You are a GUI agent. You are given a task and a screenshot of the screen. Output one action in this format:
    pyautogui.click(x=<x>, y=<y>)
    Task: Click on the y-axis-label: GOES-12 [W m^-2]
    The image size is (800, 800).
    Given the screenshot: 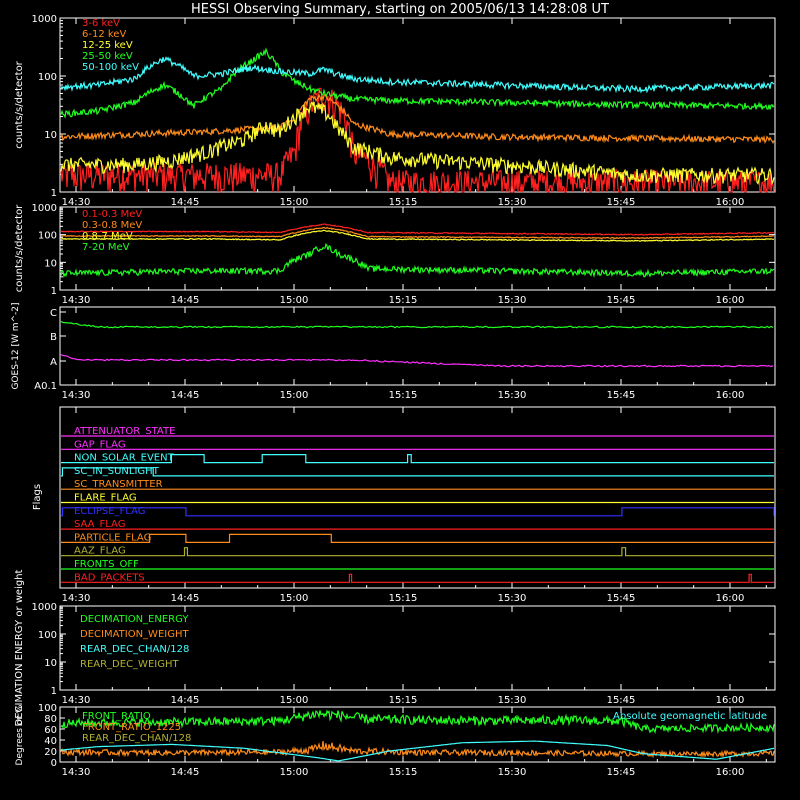 What is the action you would take?
    pyautogui.click(x=16, y=345)
    